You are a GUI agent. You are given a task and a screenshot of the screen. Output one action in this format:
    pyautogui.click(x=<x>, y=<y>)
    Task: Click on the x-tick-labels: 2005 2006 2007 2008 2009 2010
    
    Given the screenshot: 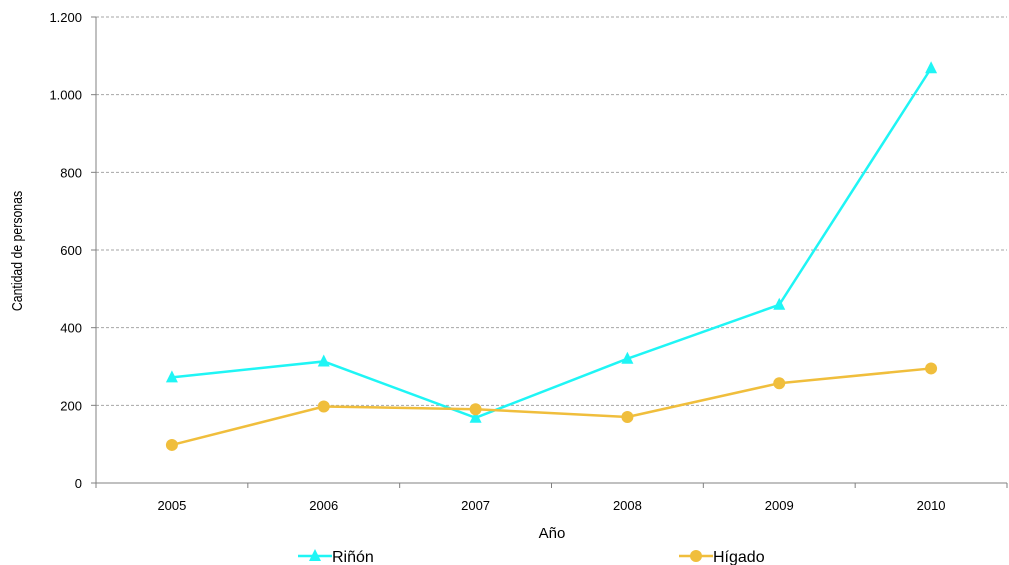 What is the action you would take?
    pyautogui.click(x=551, y=498)
    